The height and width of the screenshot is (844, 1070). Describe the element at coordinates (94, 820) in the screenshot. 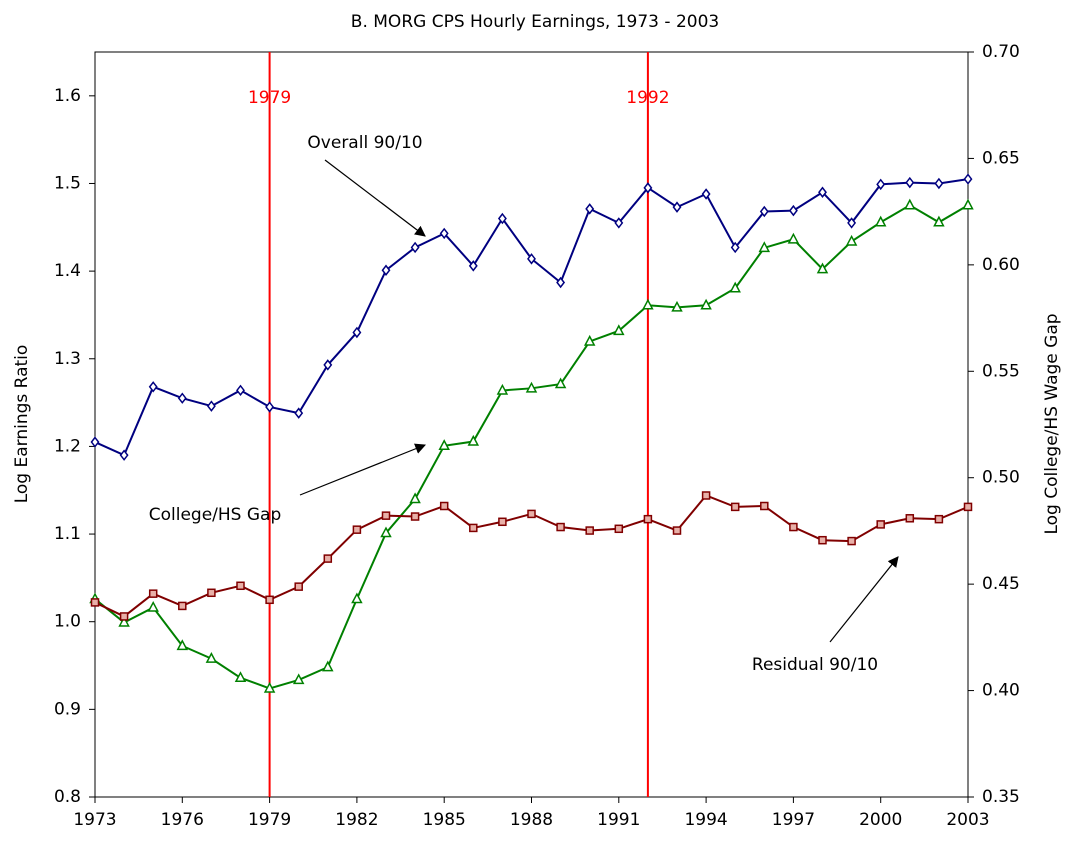

I see `x-tick-label: 1973` at that location.